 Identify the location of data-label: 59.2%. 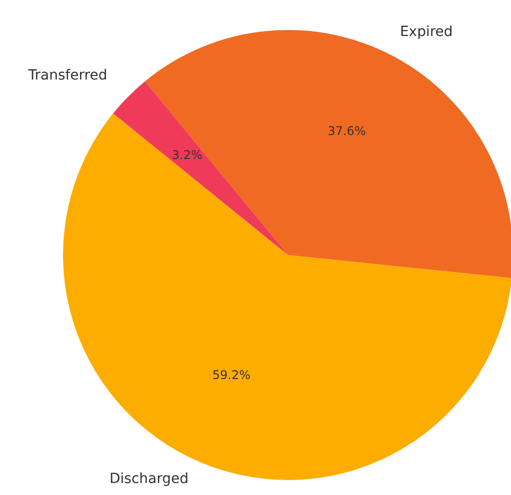
(231, 375).